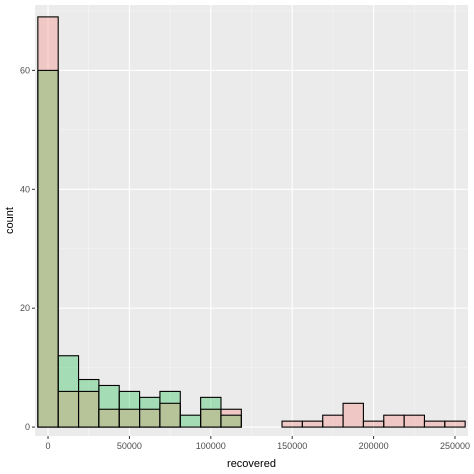 This screenshot has width=474, height=474. Describe the element at coordinates (10, 220) in the screenshot. I see `y-axis-title: count` at that location.